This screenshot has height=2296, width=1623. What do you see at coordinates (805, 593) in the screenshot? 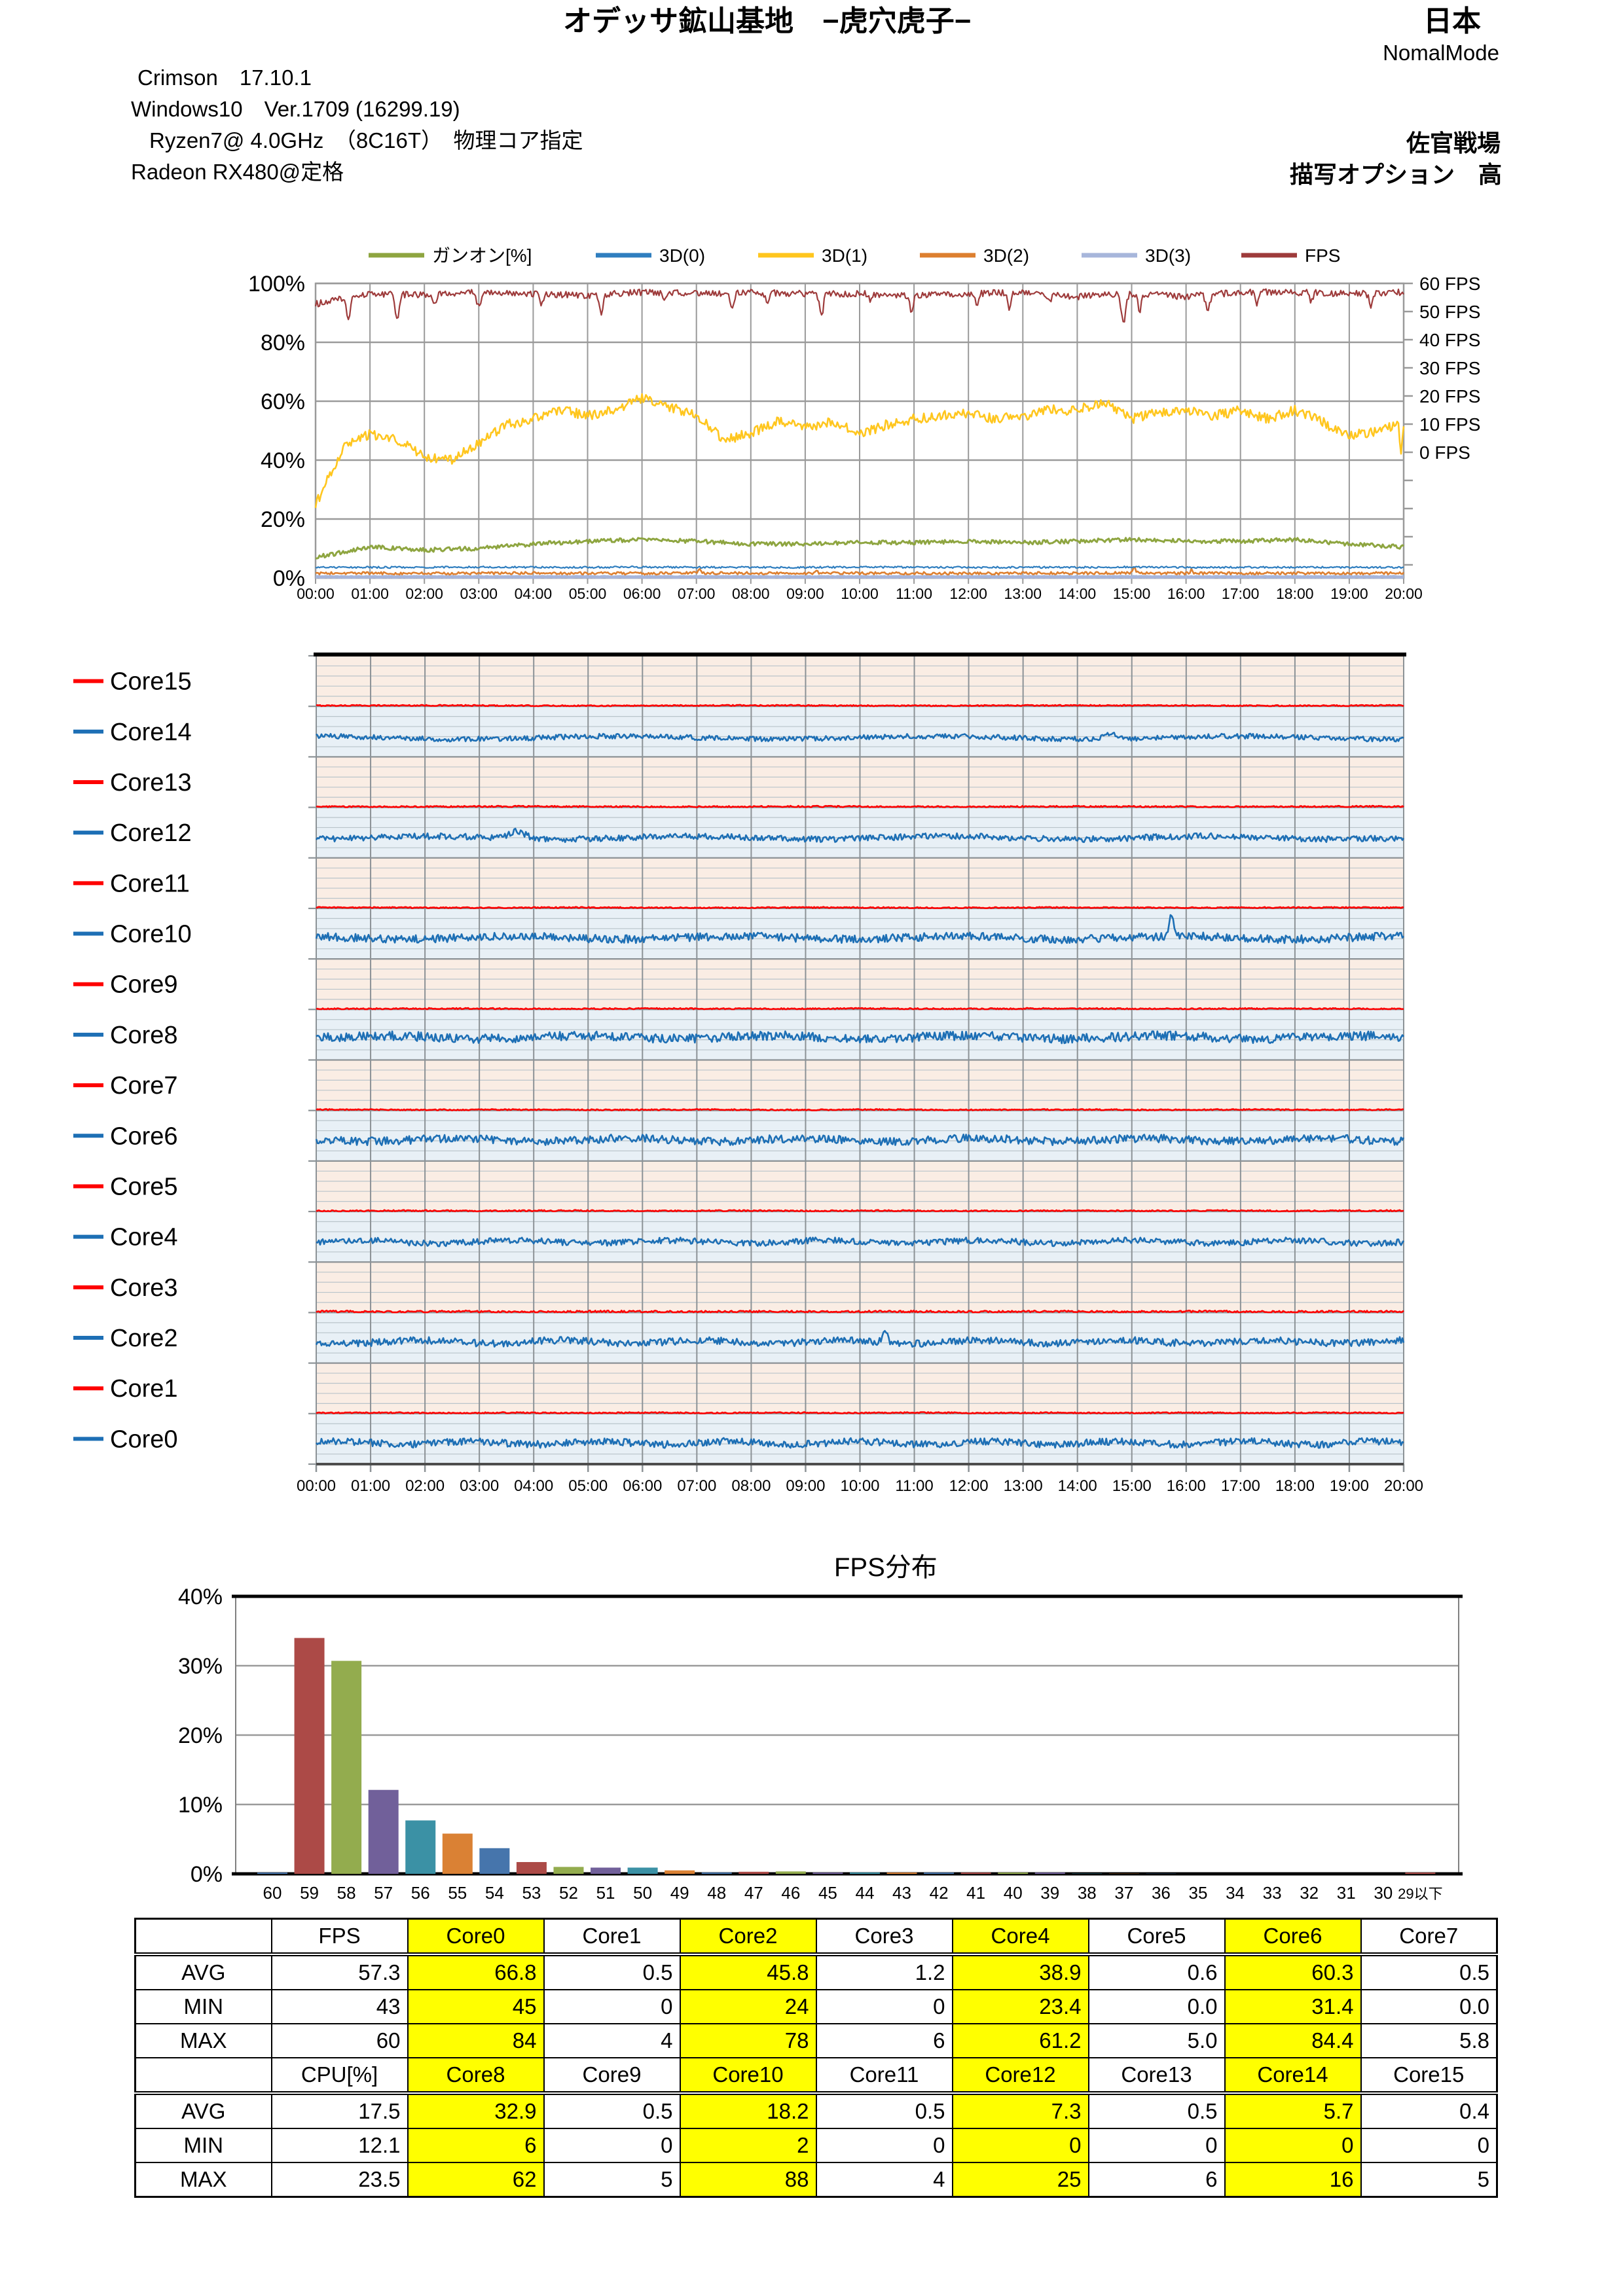
I see `svg-text: 09:00` at bounding box center [805, 593].